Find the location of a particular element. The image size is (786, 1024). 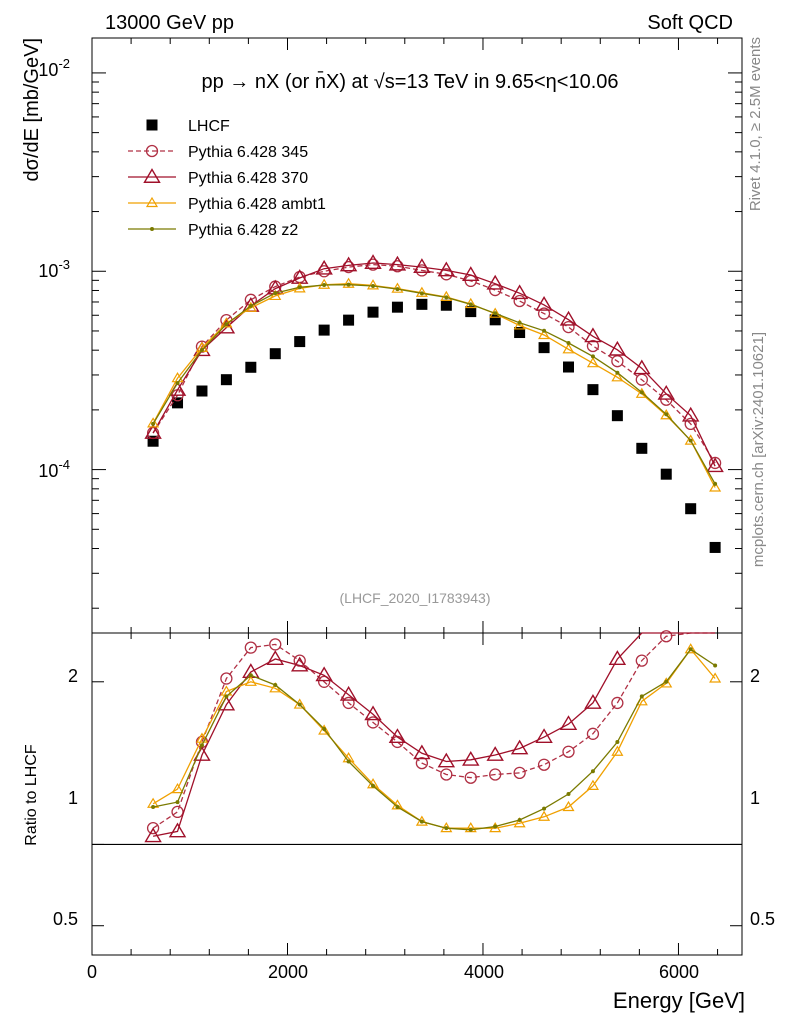

analysis-id-label: (LHCF_2020_I1783943) is located at coordinates (415, 598).